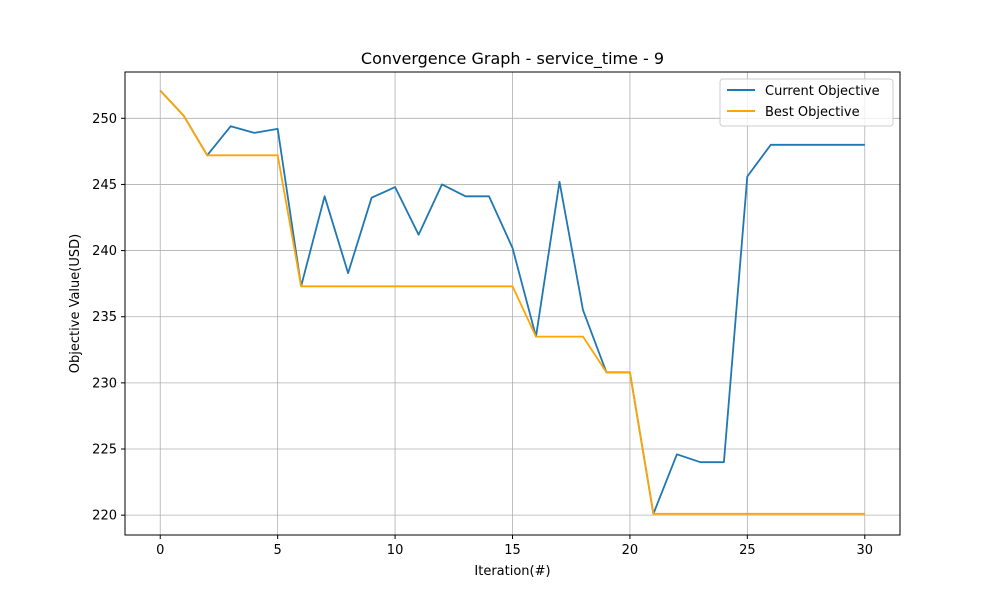 The height and width of the screenshot is (600, 1000). I want to click on y-tick-label: 240, so click(104, 251).